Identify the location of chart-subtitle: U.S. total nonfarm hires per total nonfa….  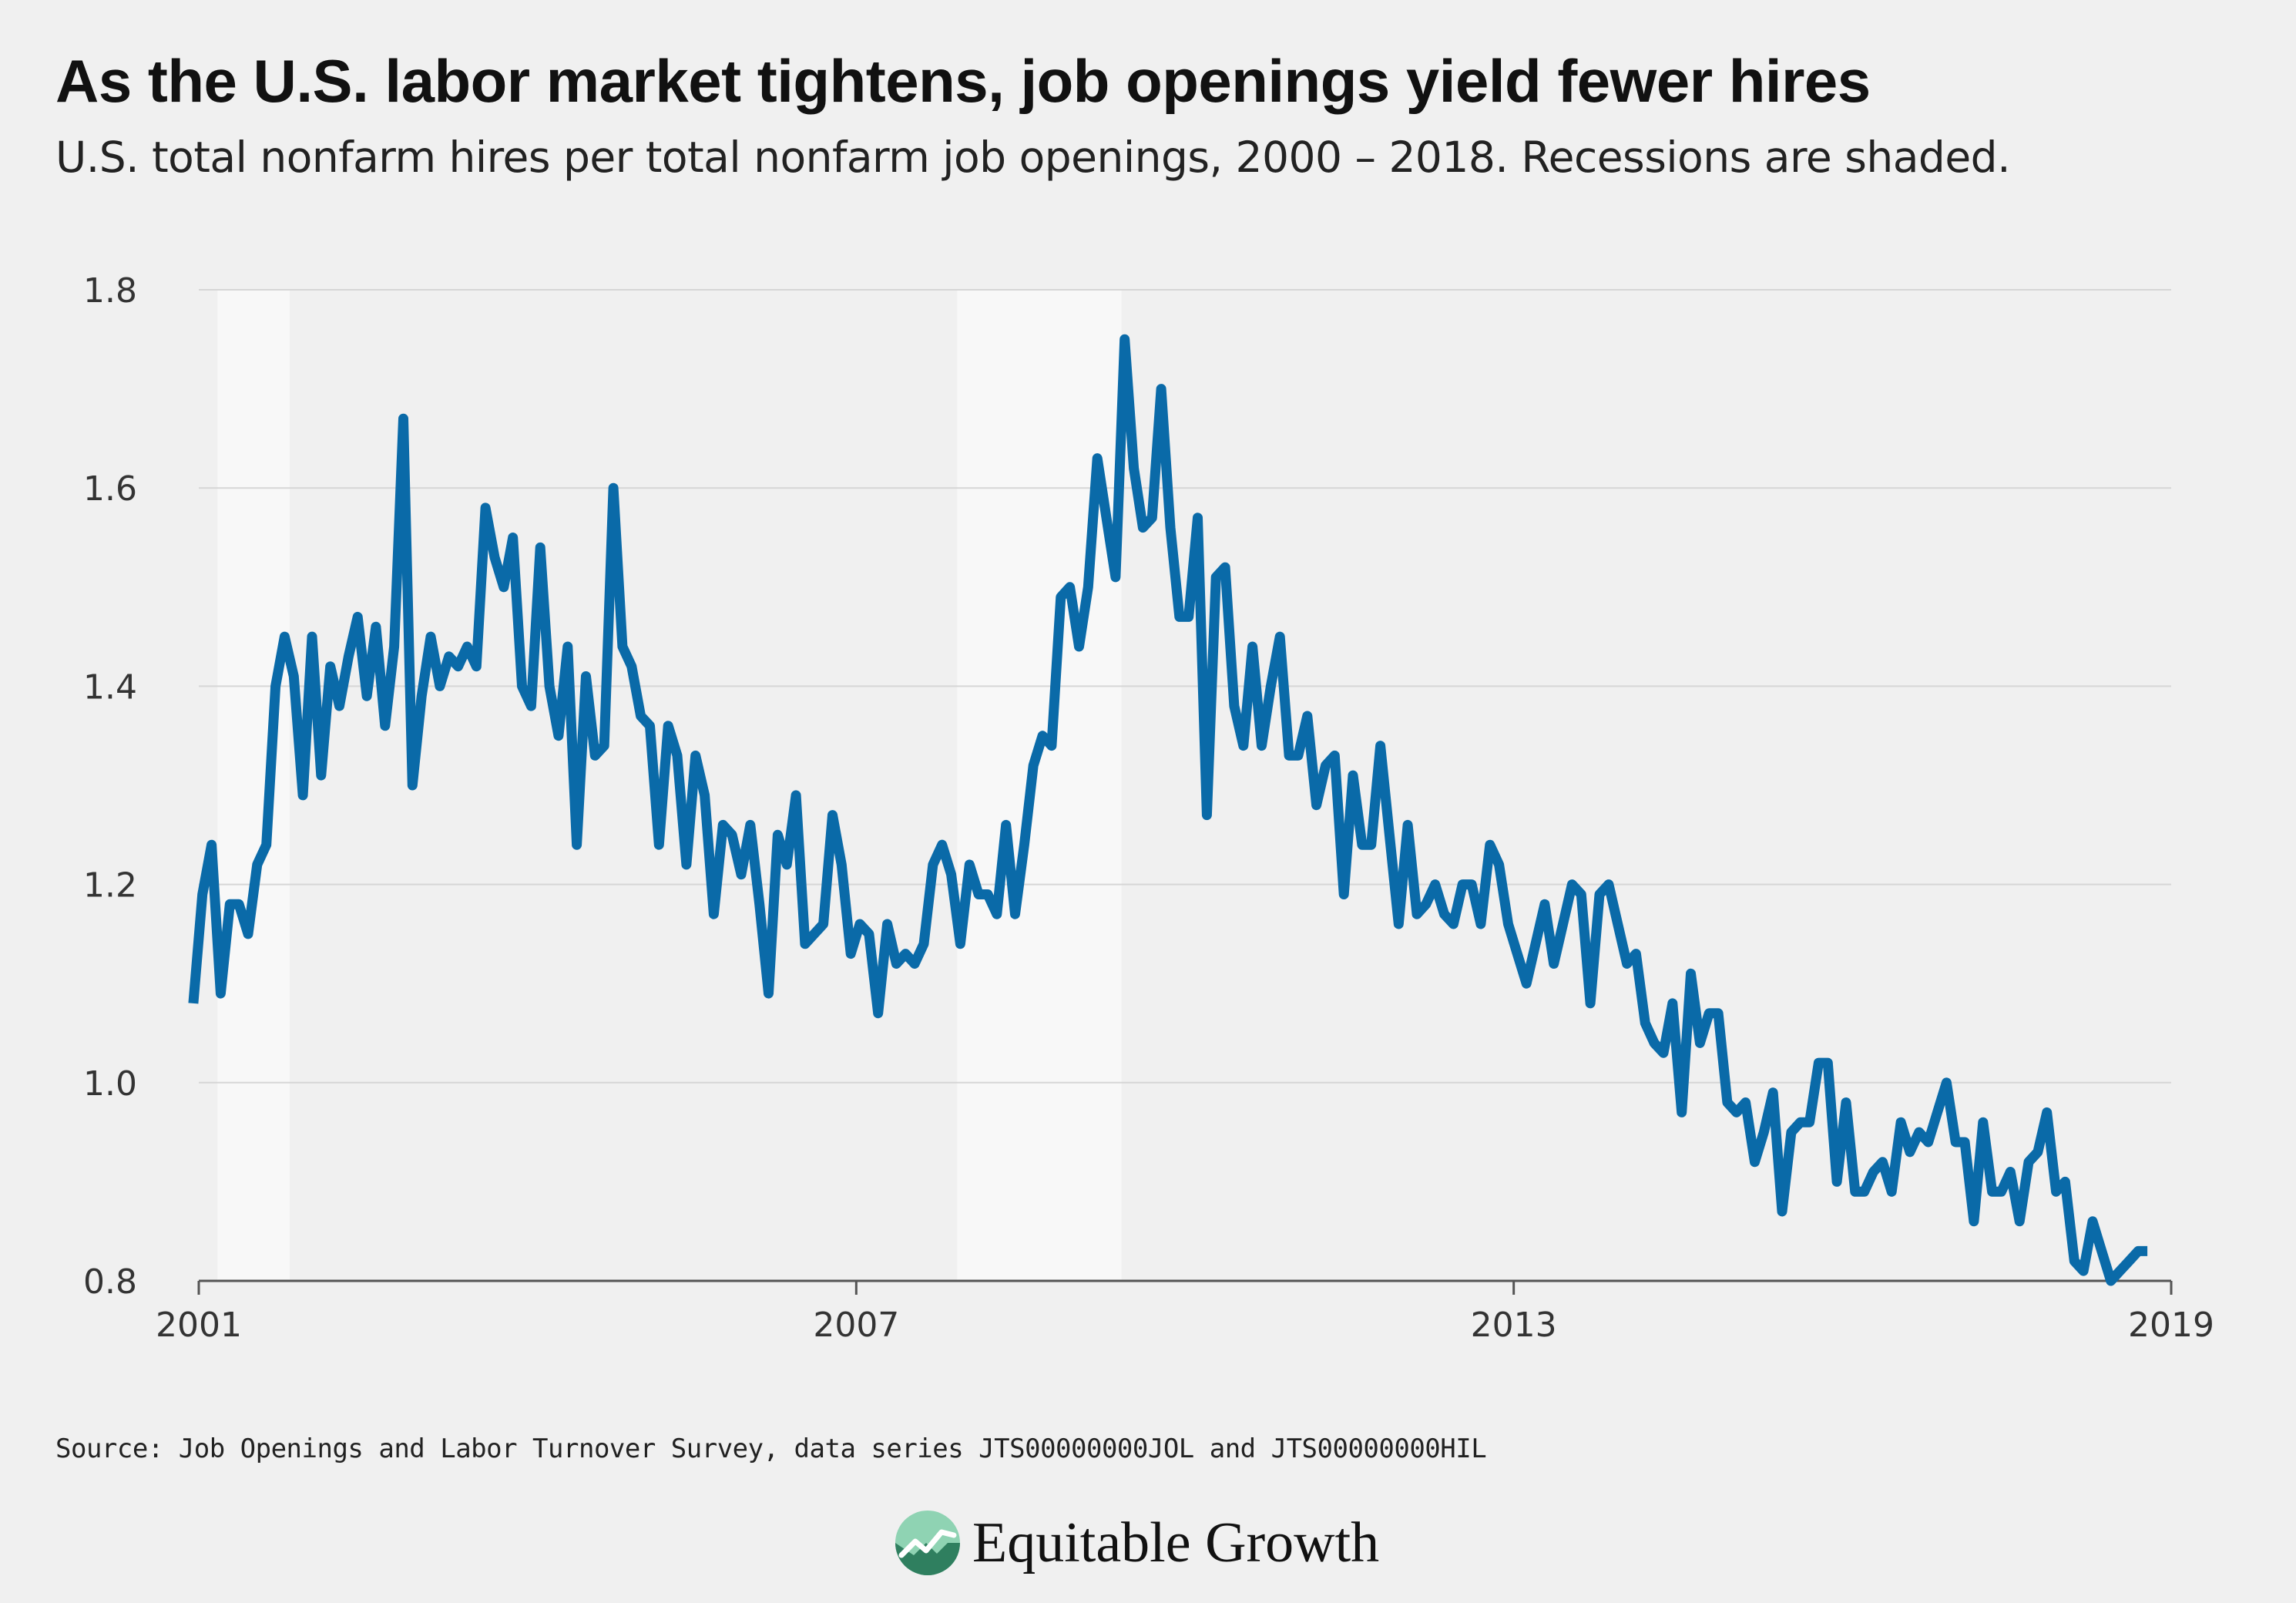
(1033, 157).